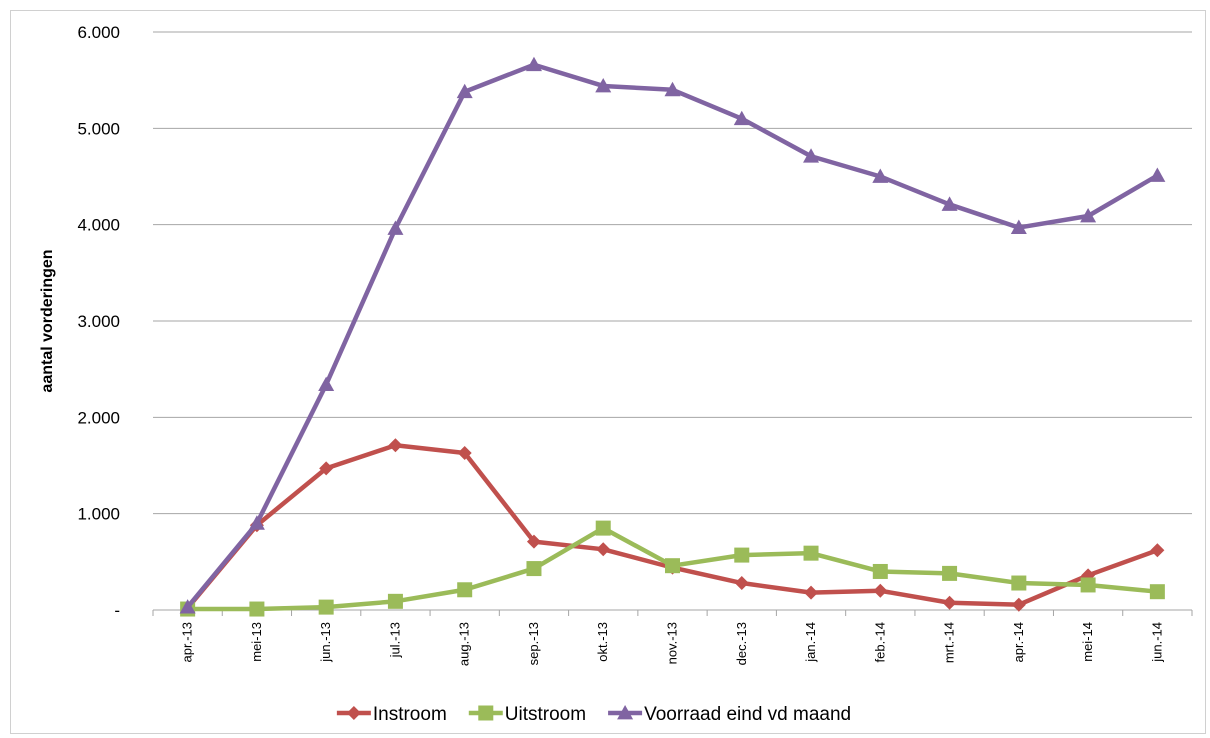 The image size is (1210, 738). I want to click on x-tick-label: apr.-14, so click(1018, 642).